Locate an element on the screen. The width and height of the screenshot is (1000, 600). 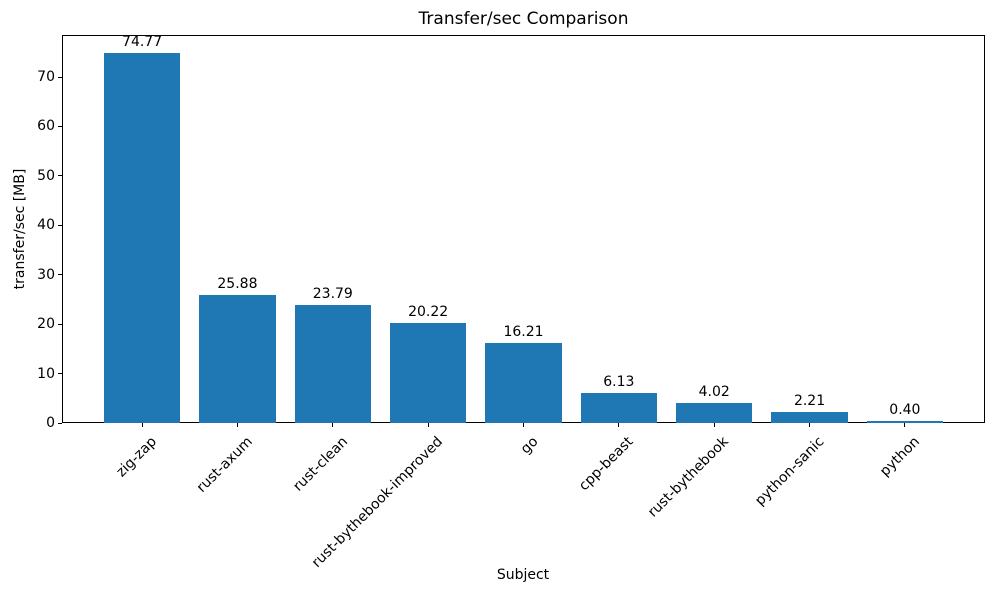
bar-value-label: 74.77 is located at coordinates (142, 42).